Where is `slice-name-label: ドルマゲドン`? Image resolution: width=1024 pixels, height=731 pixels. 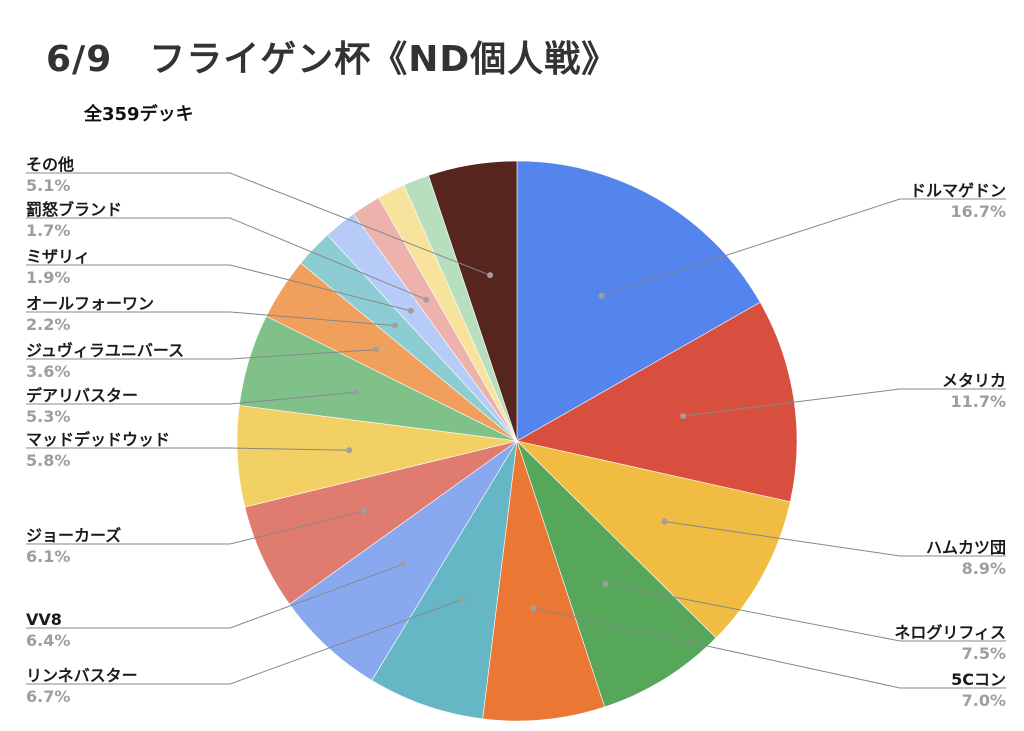
slice-name-label: ドルマゲドン is located at coordinates (958, 190).